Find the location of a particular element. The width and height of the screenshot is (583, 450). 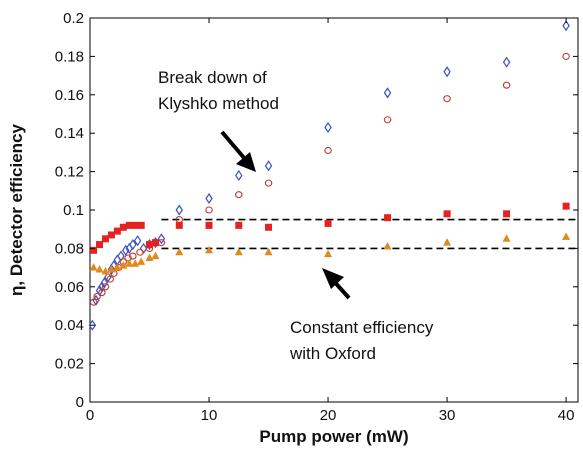

y-tick-label: 0.18 is located at coordinates (69, 56).